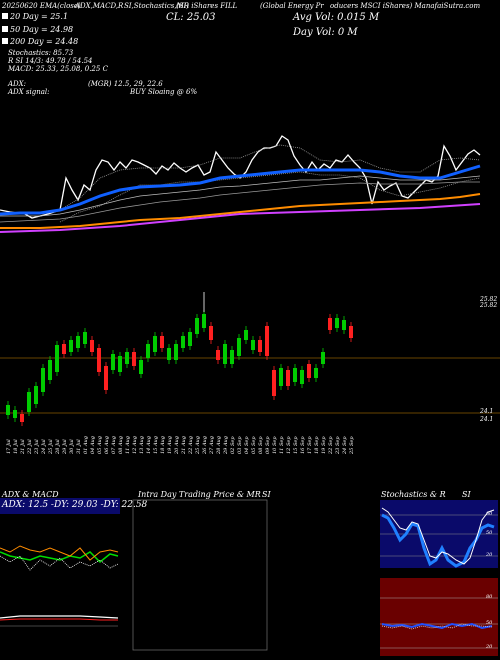 The width and height of the screenshot is (500, 660). Describe the element at coordinates (5, 16) in the screenshot. I see `ema20-swatch` at that location.